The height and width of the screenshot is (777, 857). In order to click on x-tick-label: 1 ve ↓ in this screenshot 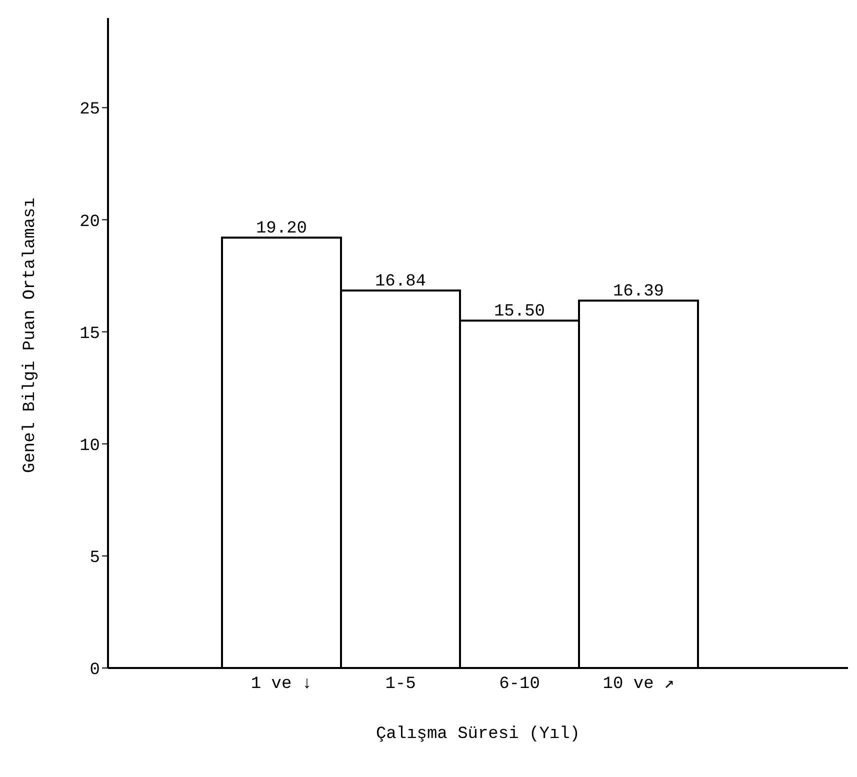, I will do `click(281, 684)`.